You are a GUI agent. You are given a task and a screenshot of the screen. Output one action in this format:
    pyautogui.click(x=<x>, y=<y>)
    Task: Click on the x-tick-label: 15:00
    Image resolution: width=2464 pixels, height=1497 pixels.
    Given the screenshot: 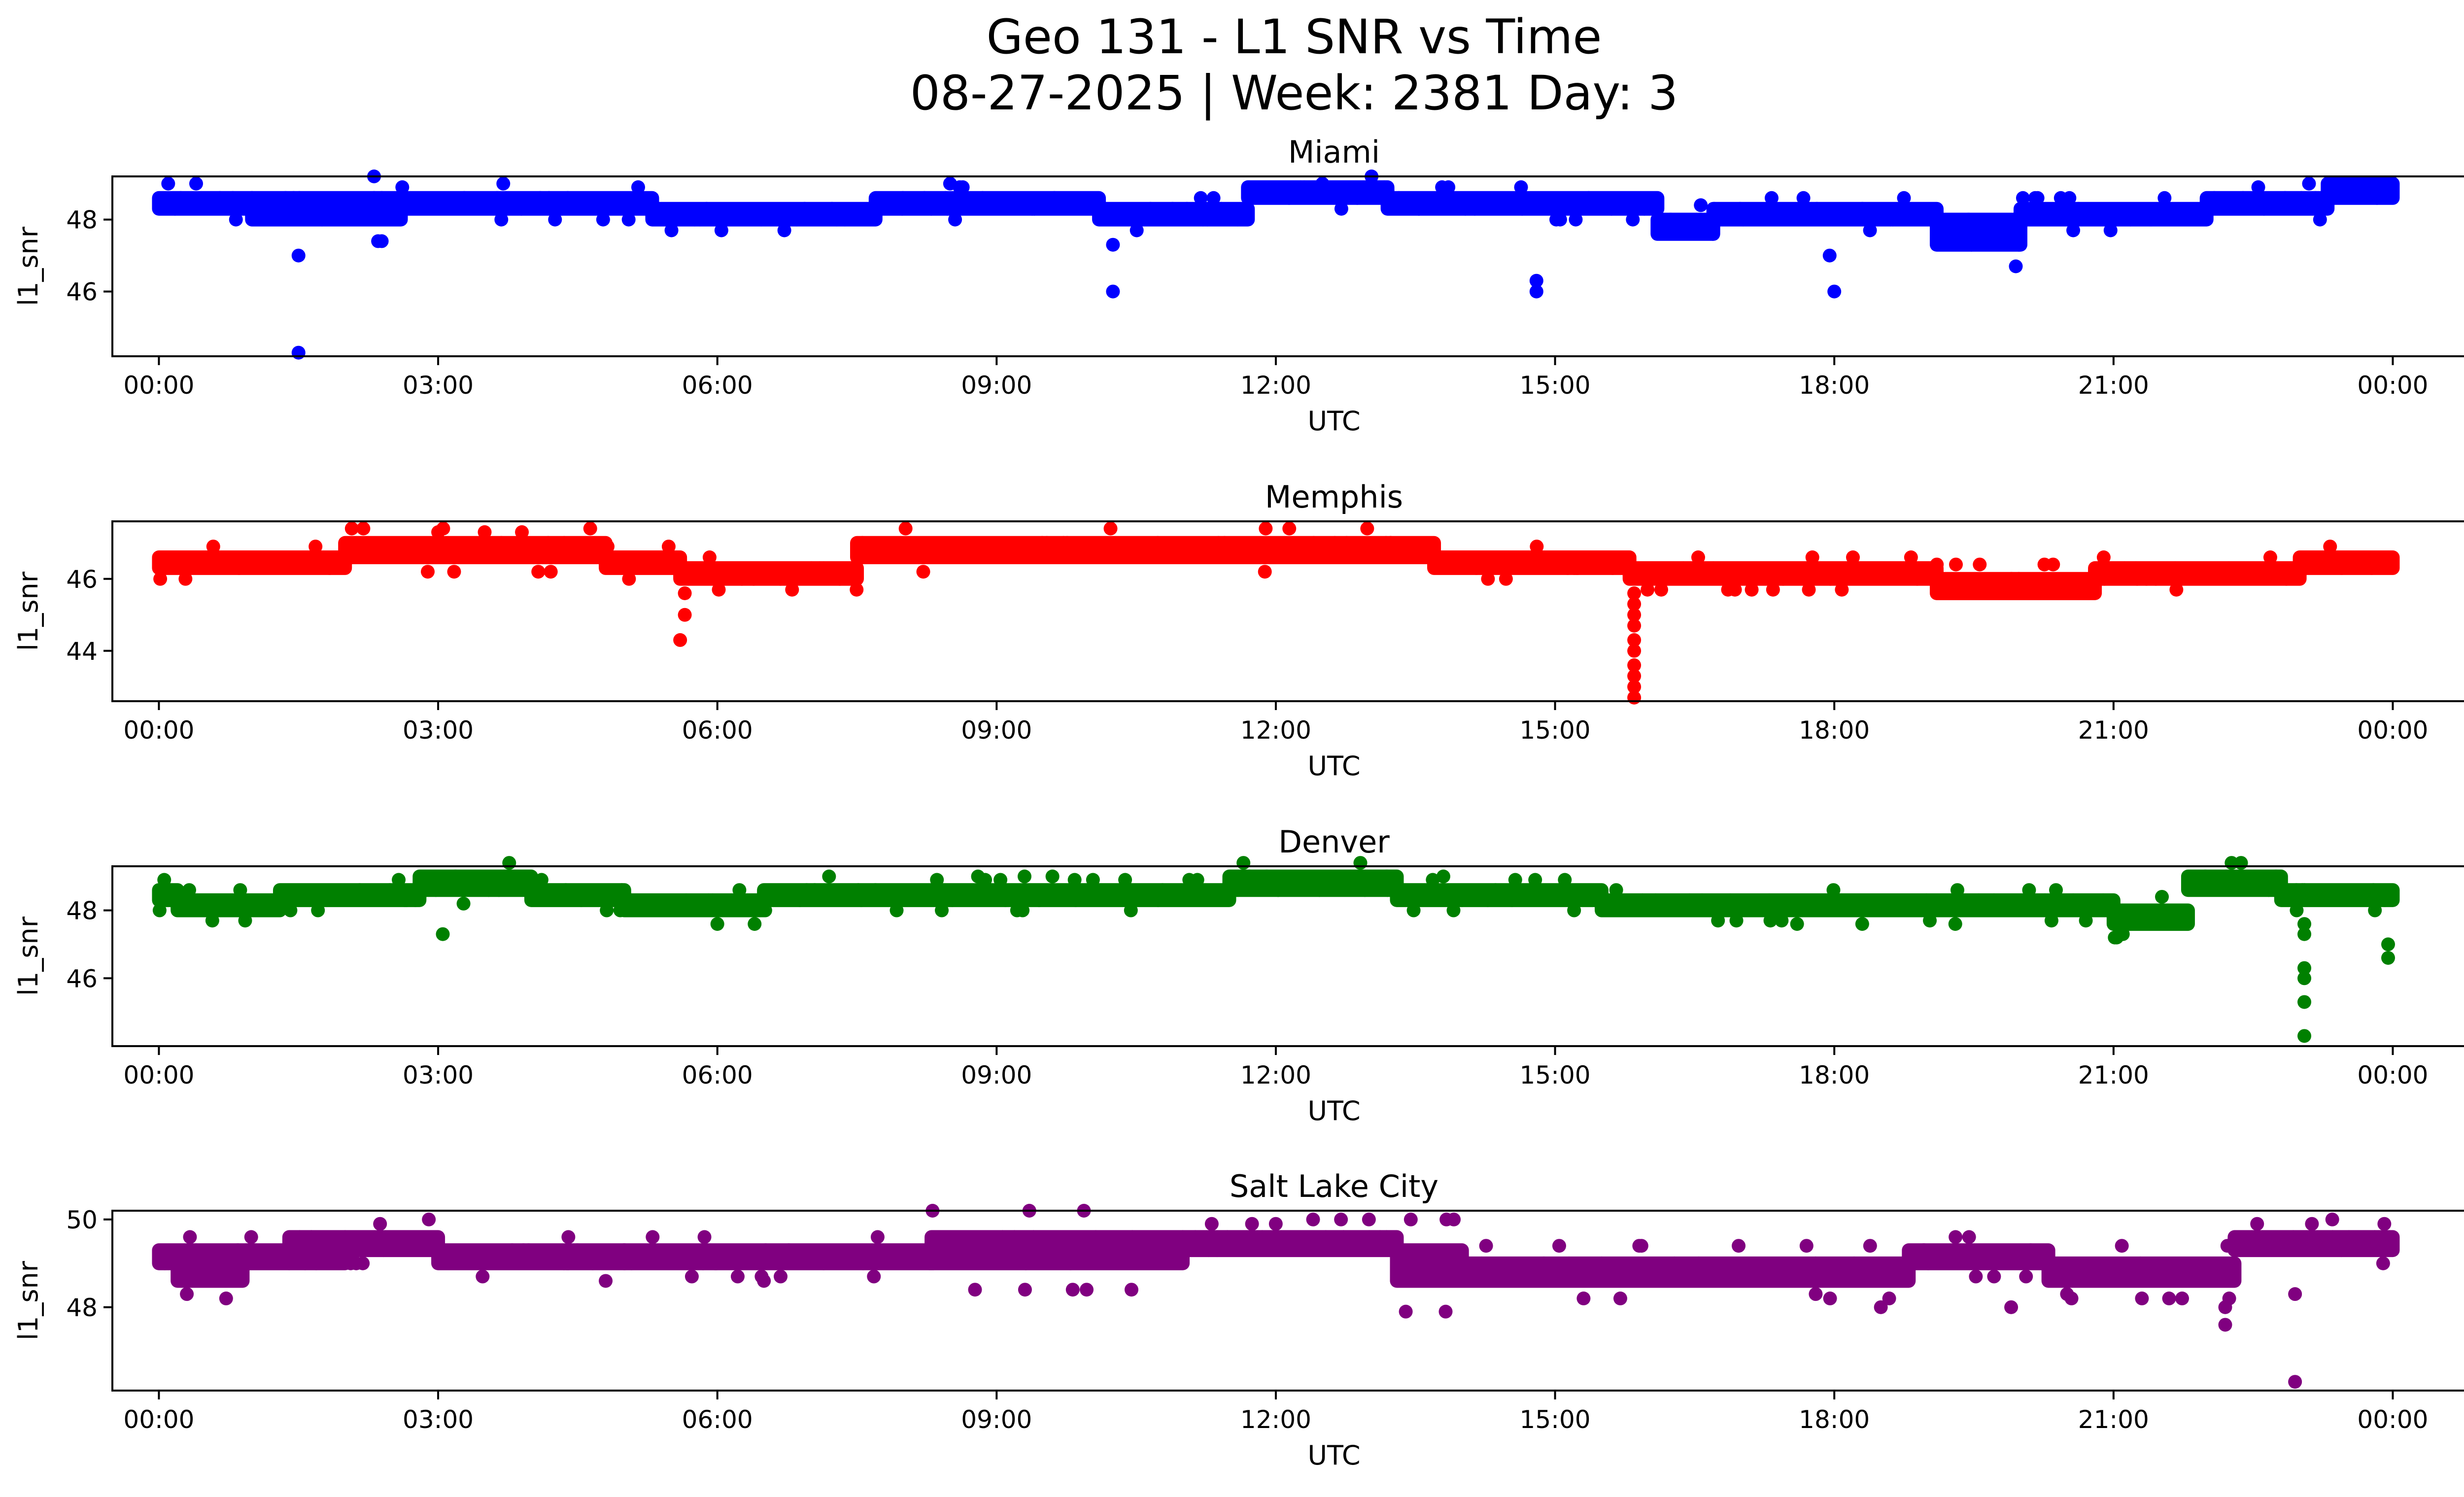 What is the action you would take?
    pyautogui.click(x=1555, y=385)
    